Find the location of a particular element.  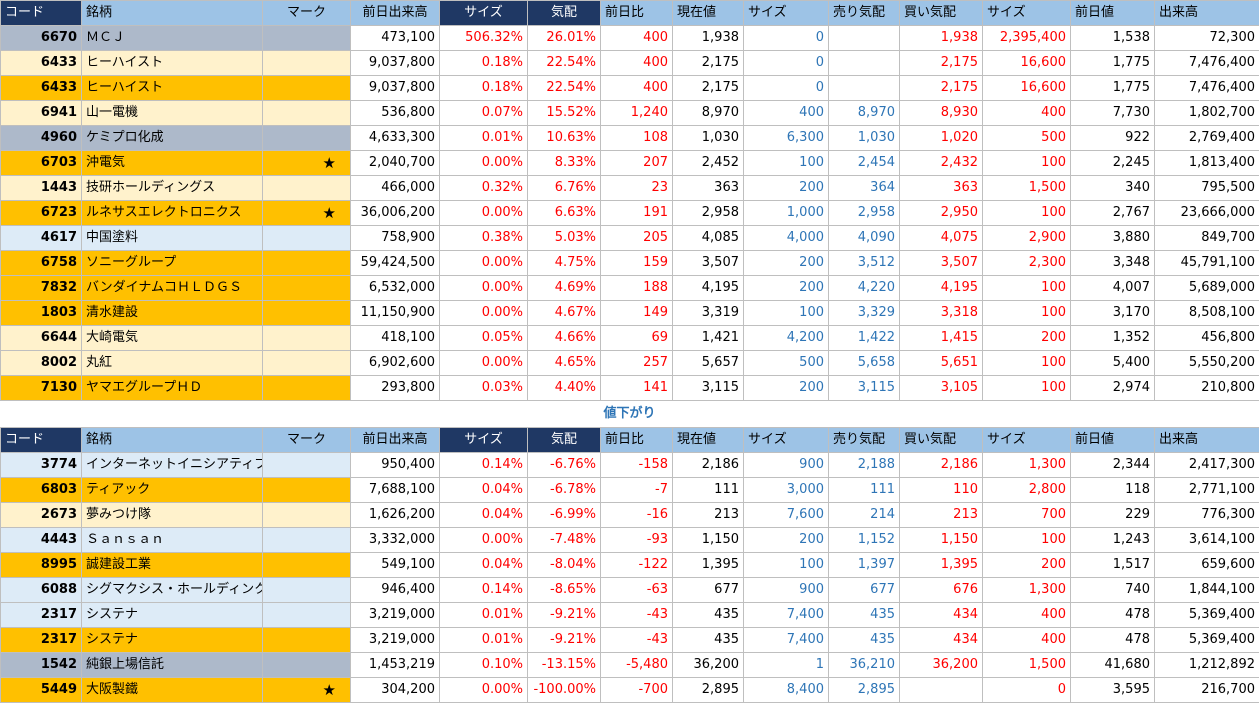

prev-volume-cell: 3,219,000 is located at coordinates (395, 640).